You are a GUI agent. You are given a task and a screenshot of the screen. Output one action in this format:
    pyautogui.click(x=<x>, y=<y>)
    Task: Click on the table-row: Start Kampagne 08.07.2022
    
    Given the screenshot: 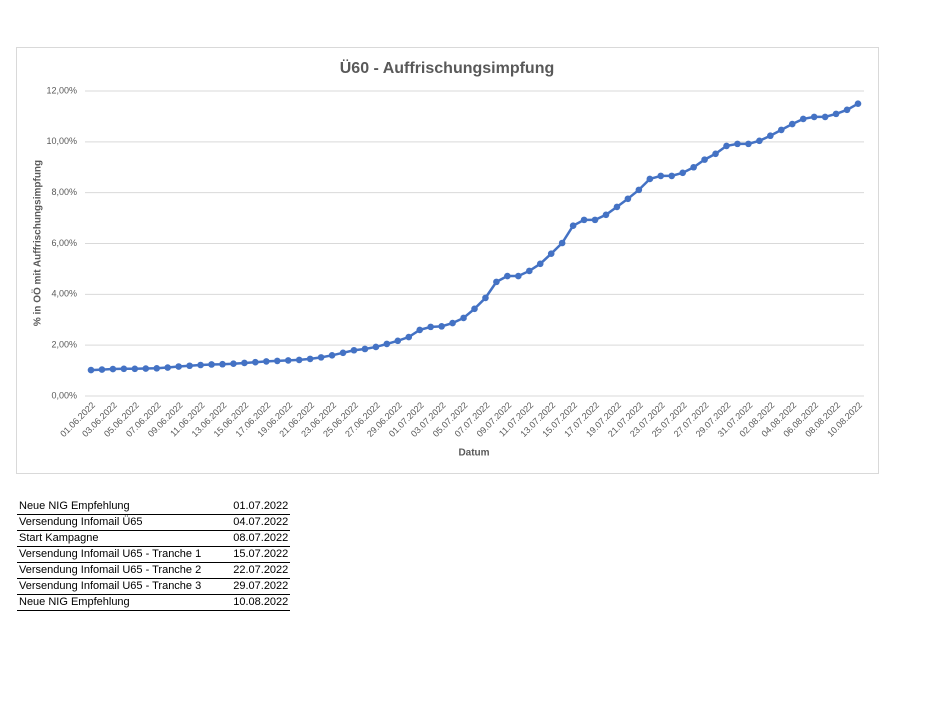 What is the action you would take?
    pyautogui.click(x=154, y=538)
    